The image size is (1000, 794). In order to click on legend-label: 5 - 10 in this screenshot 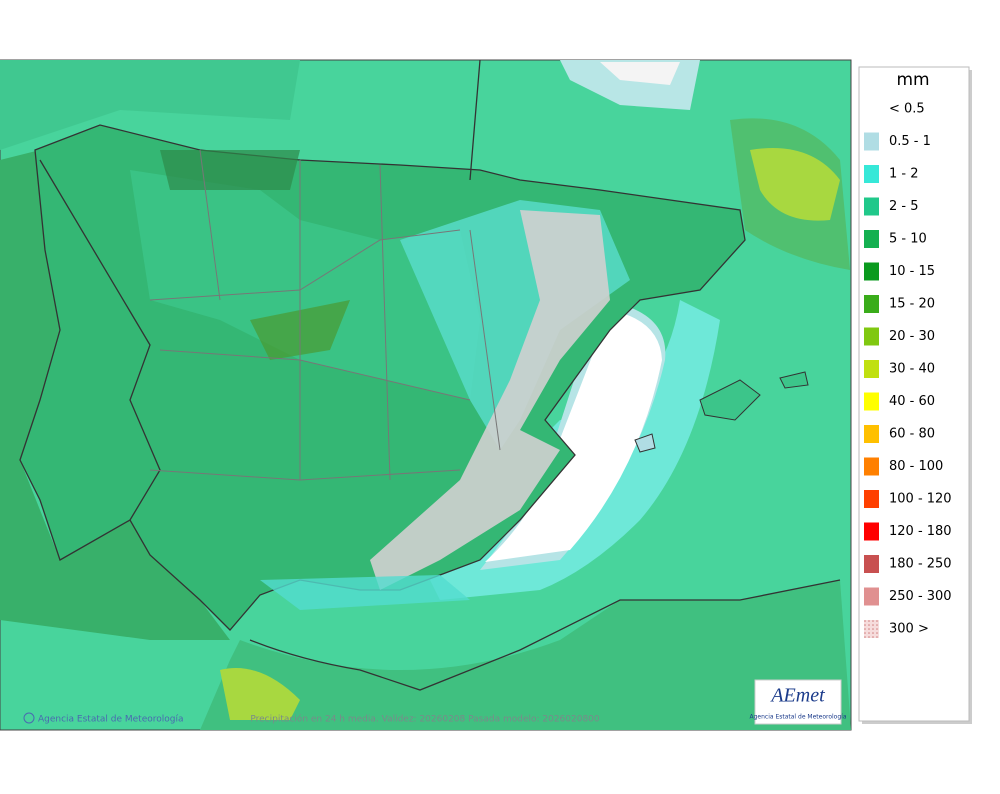, I will do `click(908, 239)`.